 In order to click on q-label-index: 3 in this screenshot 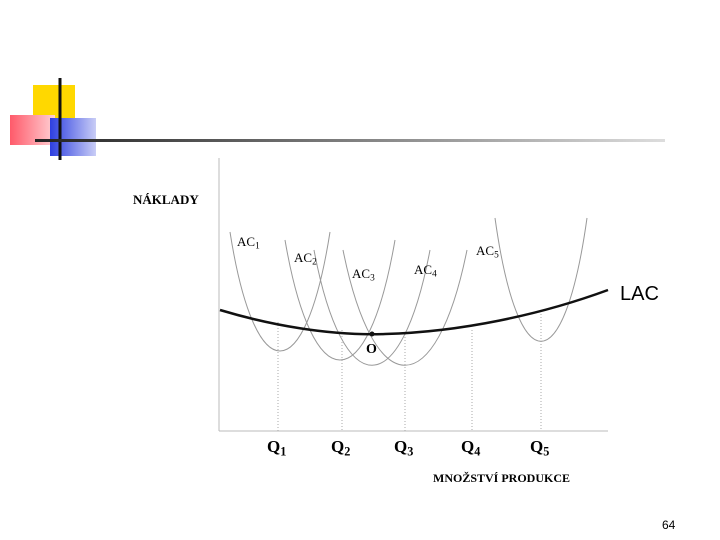, I will do `click(410, 451)`.